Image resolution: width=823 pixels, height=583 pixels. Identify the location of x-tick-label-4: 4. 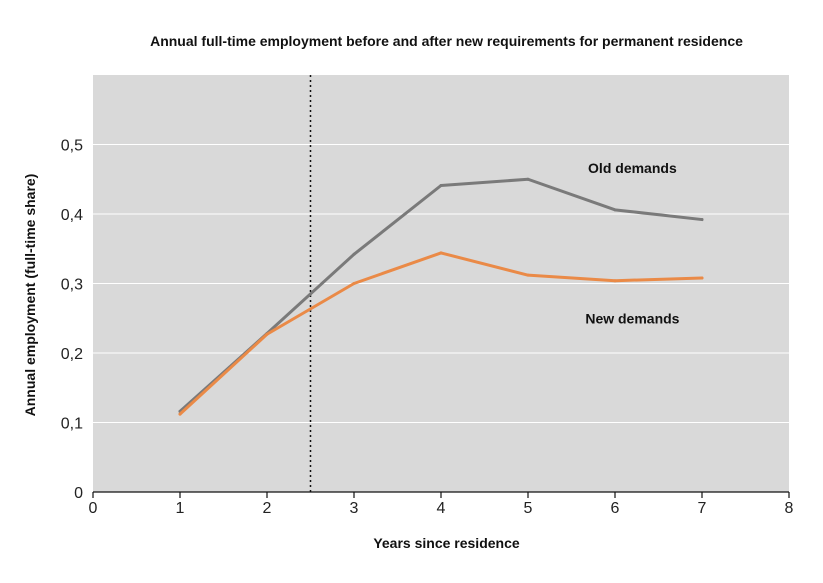
(441, 508).